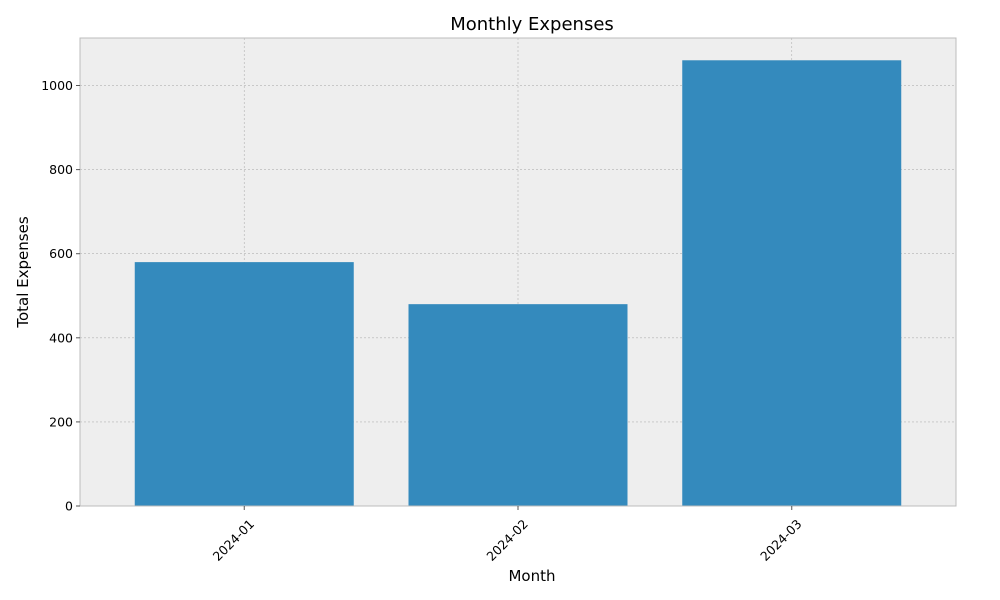  I want to click on y-tick-label: 200, so click(61, 421).